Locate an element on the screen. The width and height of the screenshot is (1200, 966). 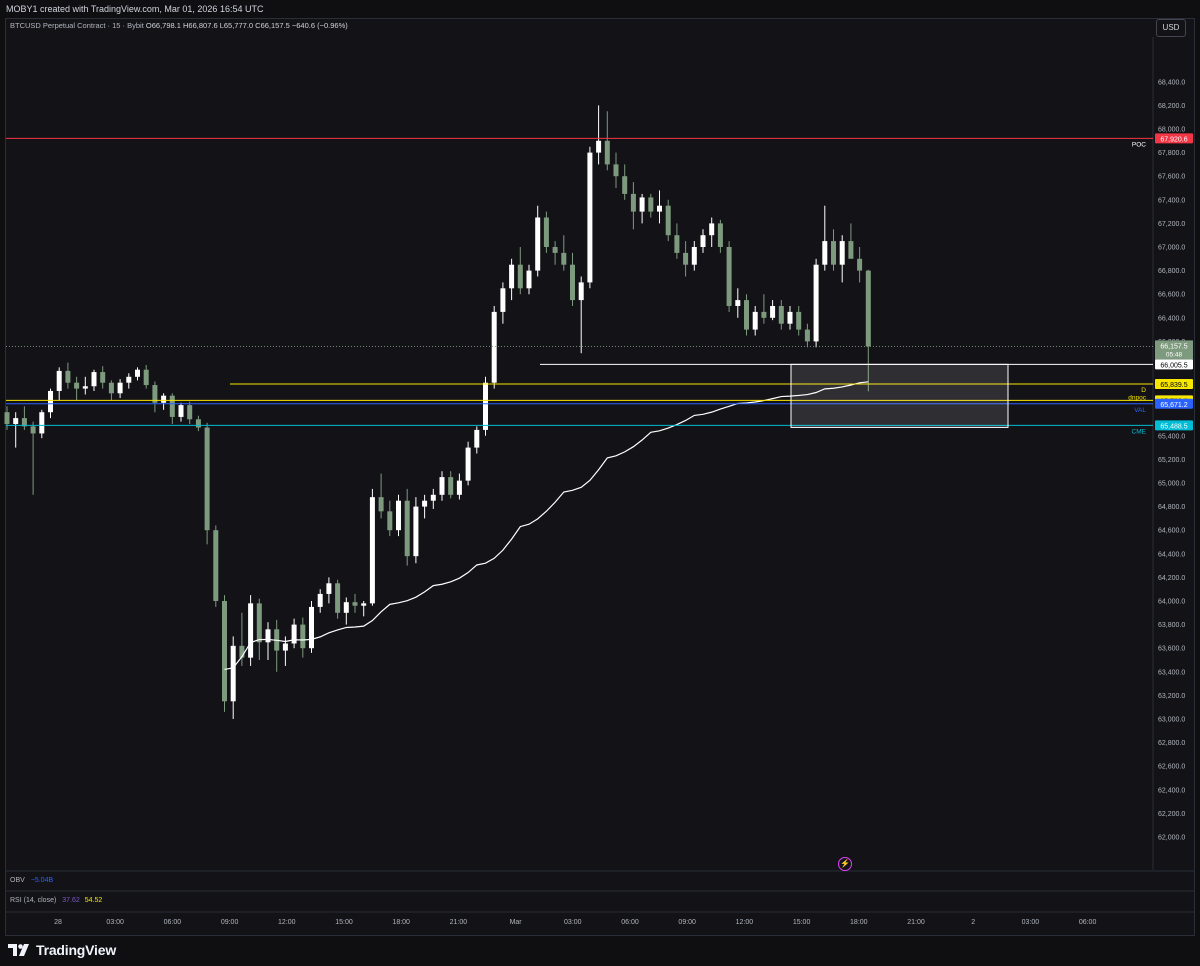
x-tick-label: 03:00 is located at coordinates (573, 922).